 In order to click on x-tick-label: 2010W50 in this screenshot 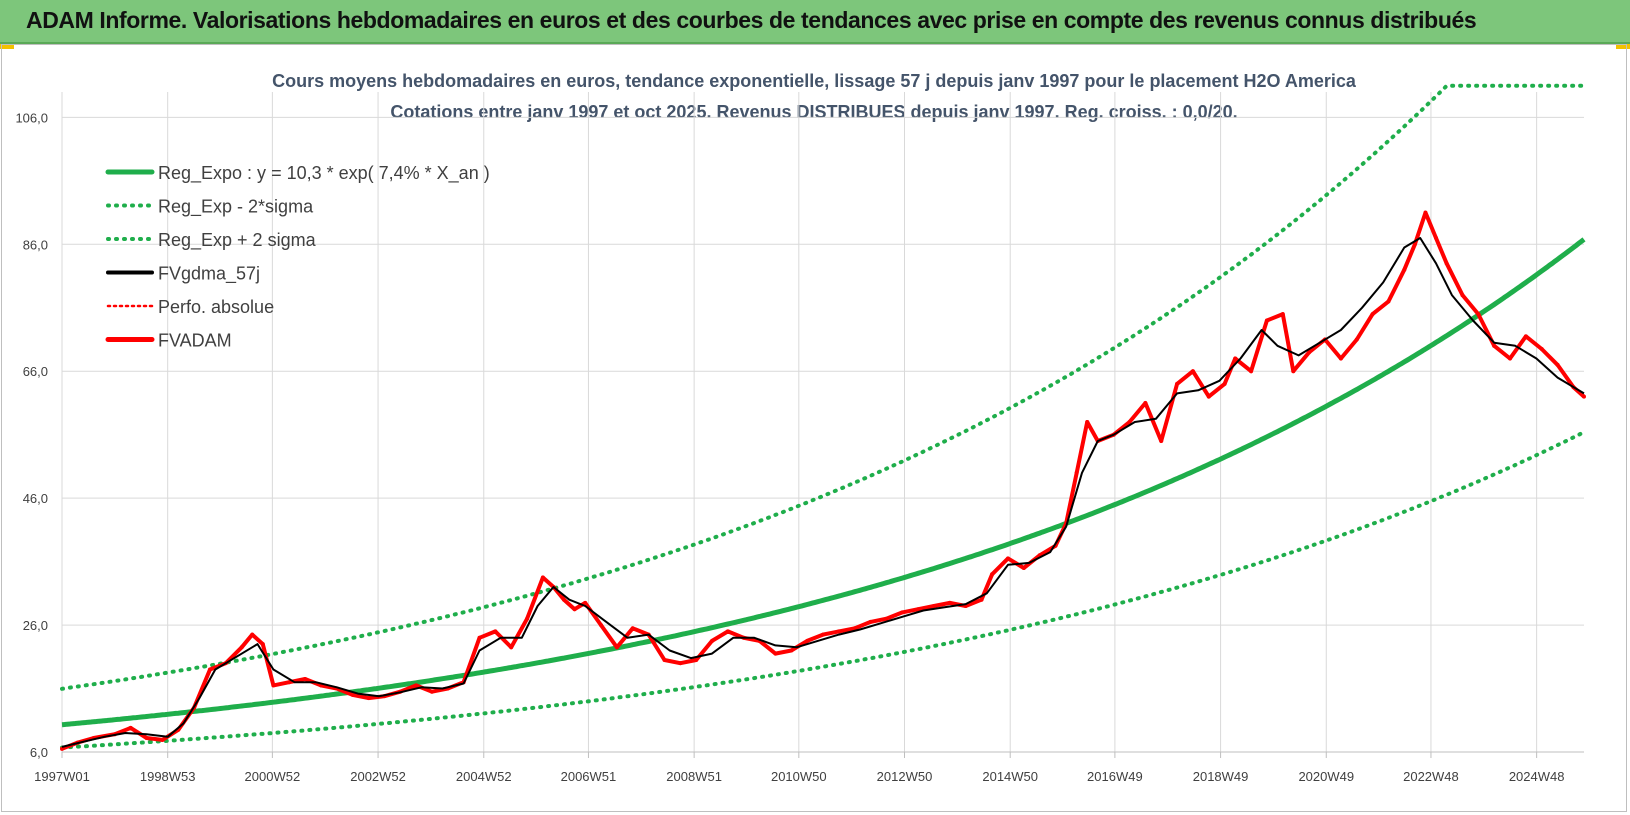, I will do `click(799, 776)`.